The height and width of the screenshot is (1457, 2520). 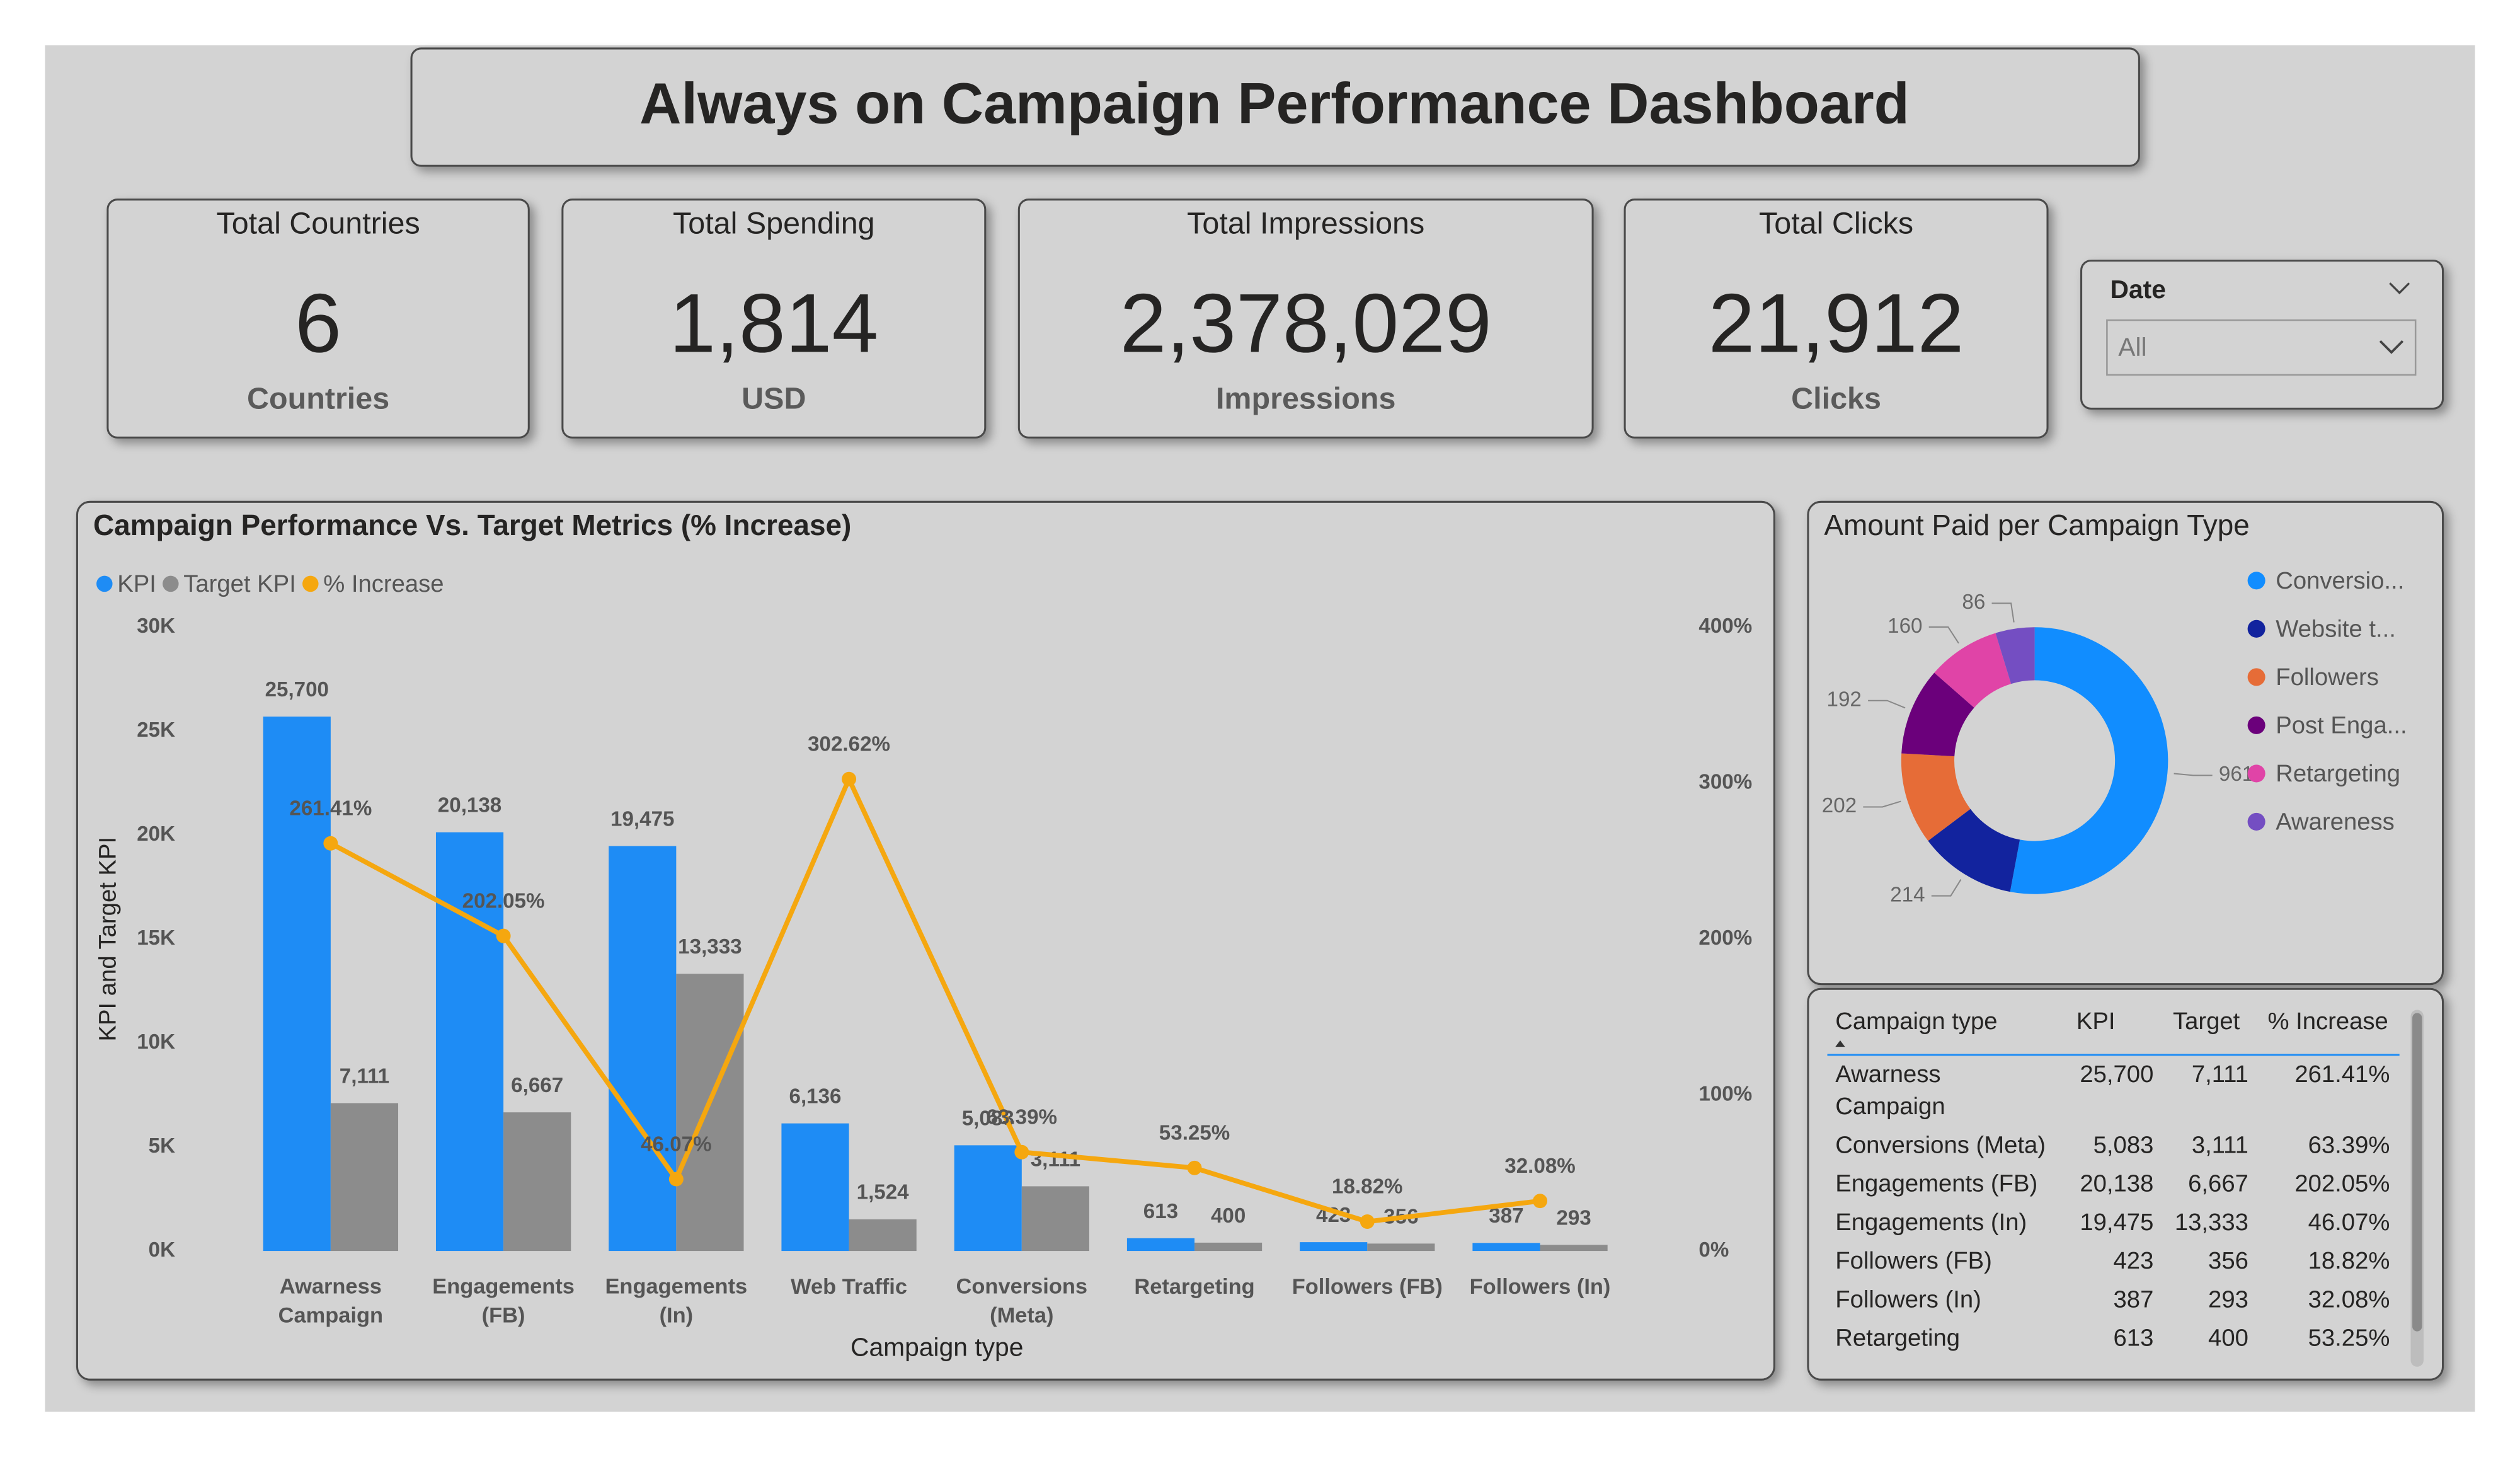 I want to click on table-cell: 25,700, so click(x=2116, y=1074).